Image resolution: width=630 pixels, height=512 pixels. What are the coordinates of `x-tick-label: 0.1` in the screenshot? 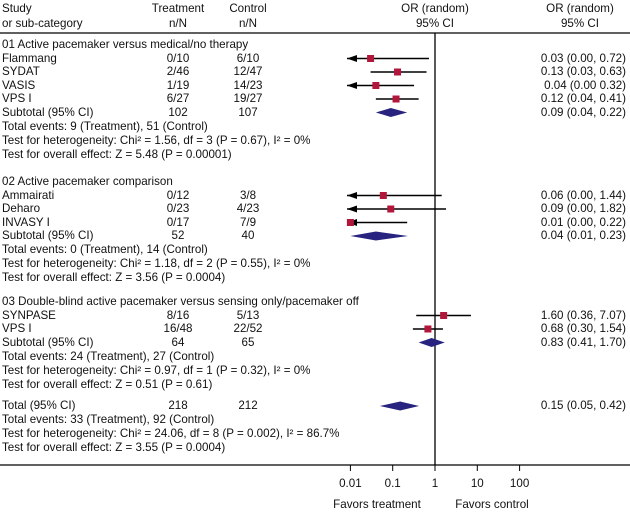 It's located at (392, 483).